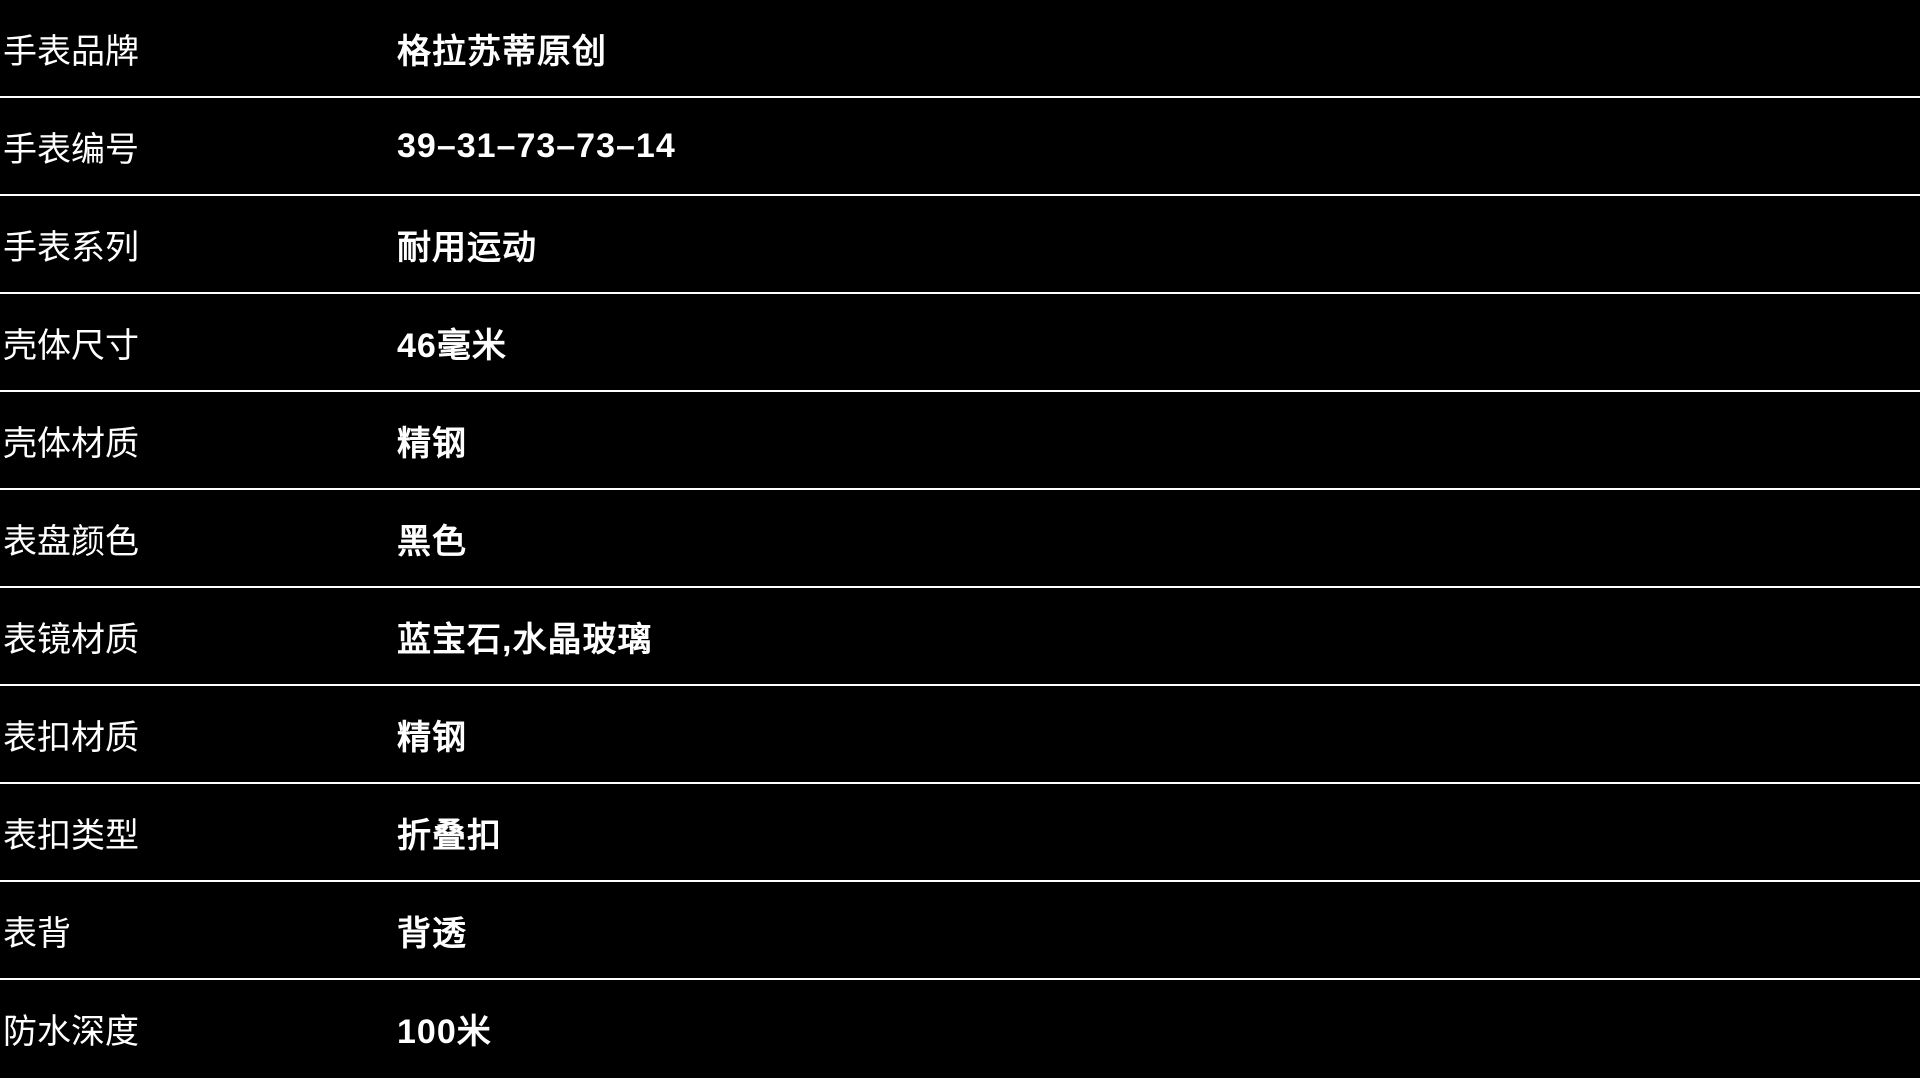  Describe the element at coordinates (71, 1031) in the screenshot. I see `spec-label: 防水深度` at that location.